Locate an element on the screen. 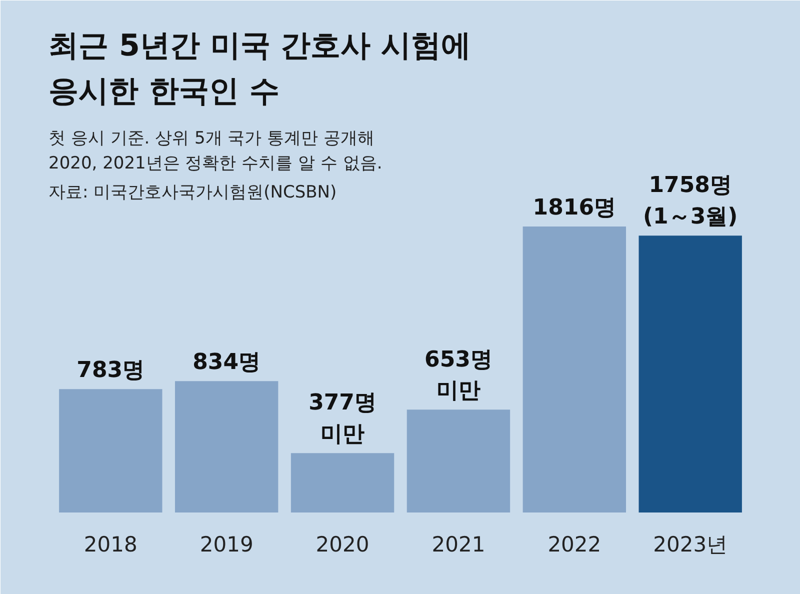  x-tick-label: 2022 is located at coordinates (575, 544).